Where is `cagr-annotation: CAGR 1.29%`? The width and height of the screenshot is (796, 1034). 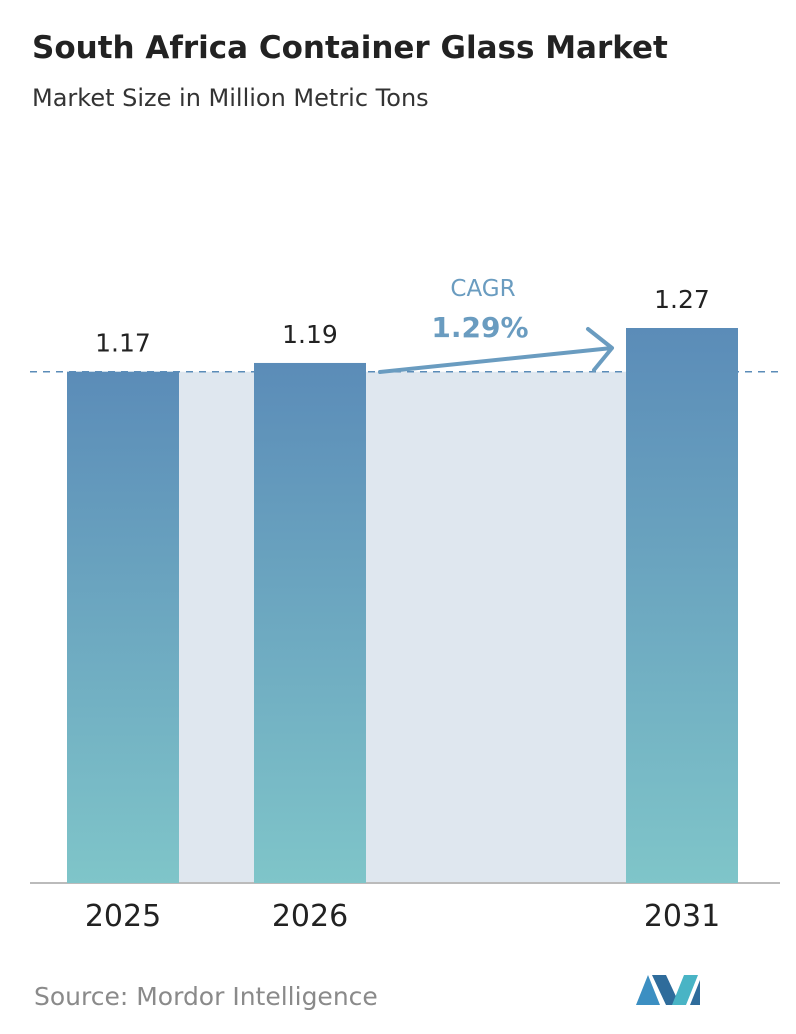 cagr-annotation: CAGR 1.29% is located at coordinates (496, 325).